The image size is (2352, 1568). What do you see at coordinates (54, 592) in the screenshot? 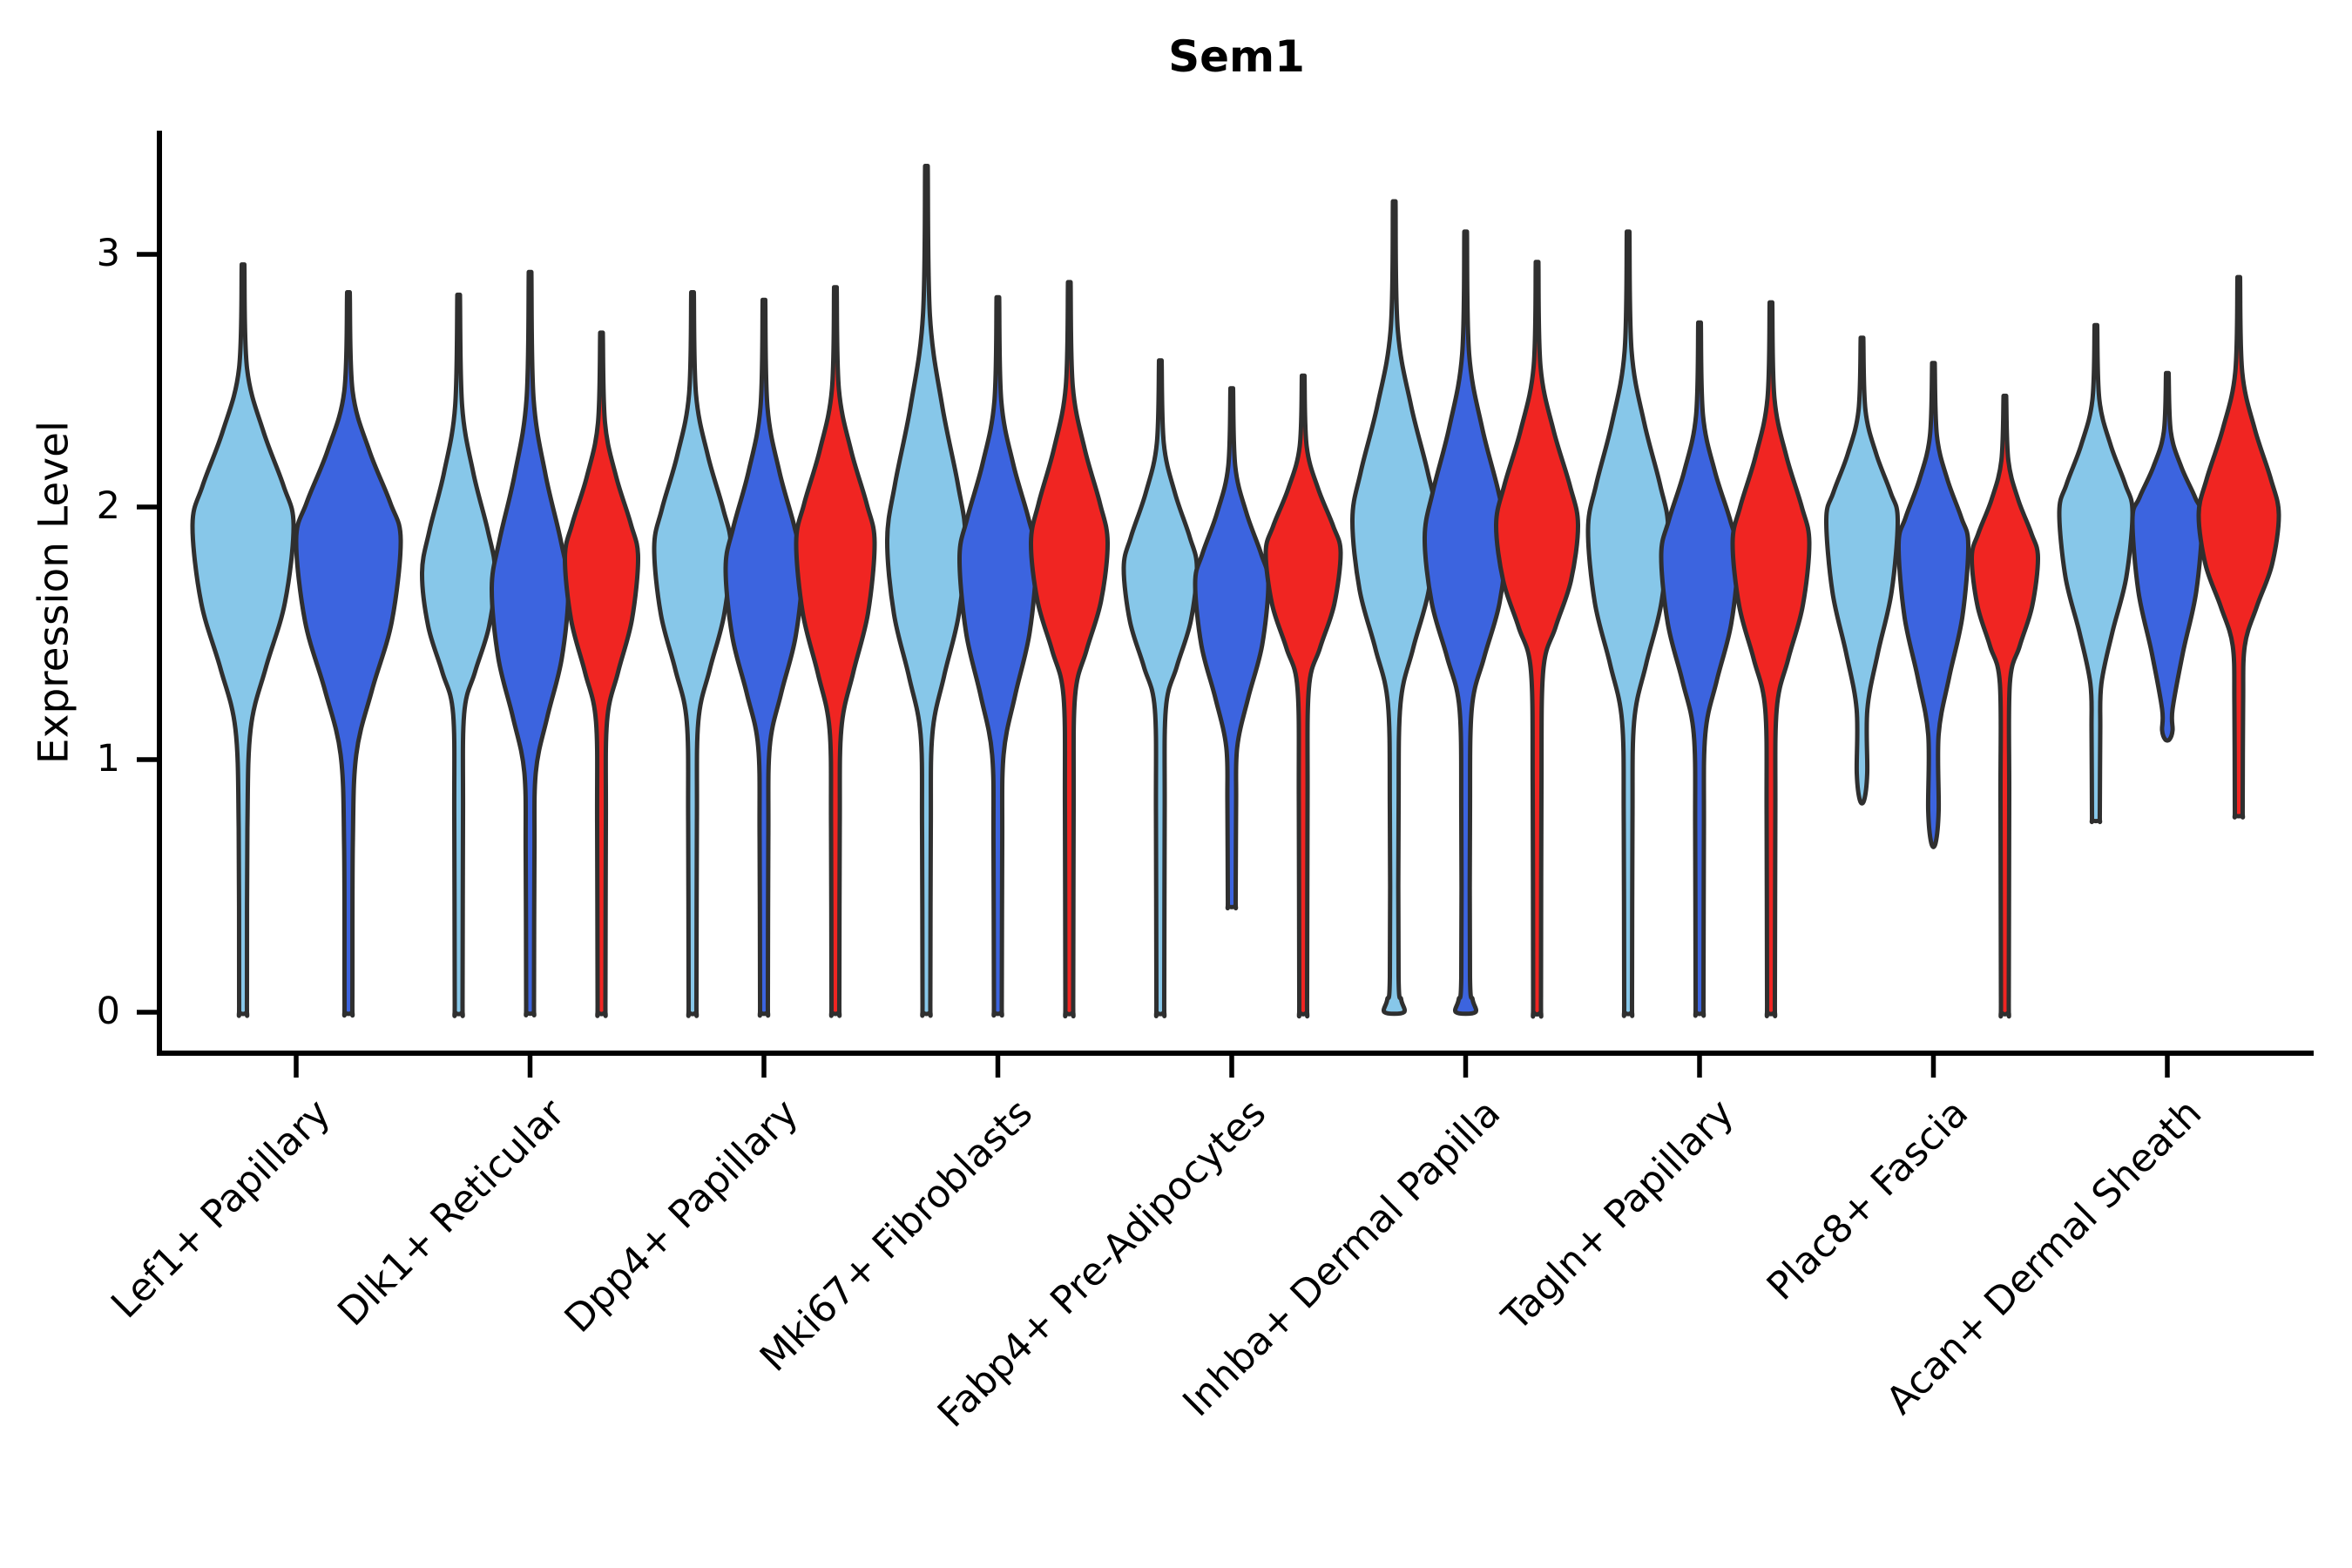
I see `y-axis-label: Expression Level` at bounding box center [54, 592].